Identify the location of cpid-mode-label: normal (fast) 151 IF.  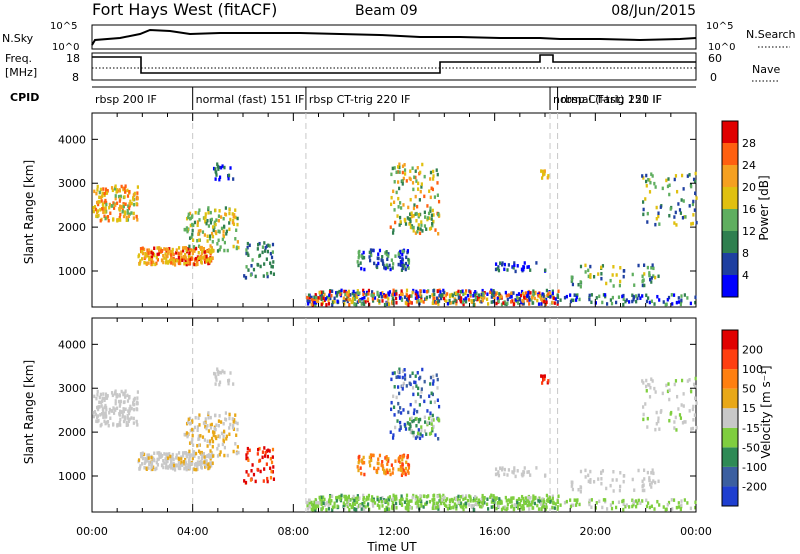
(607, 99).